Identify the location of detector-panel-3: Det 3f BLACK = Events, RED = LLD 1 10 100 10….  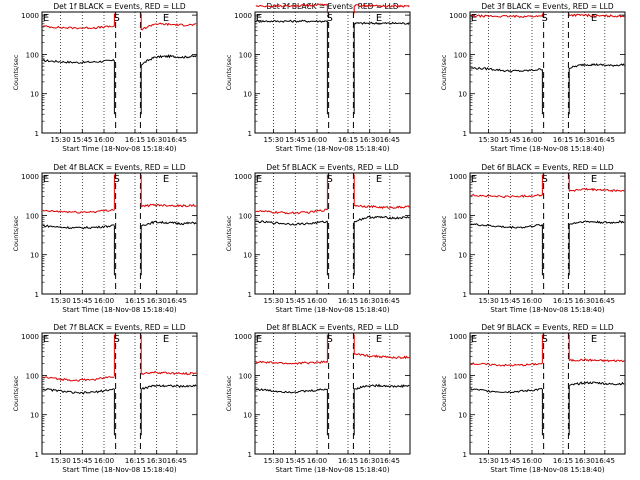
(533, 77).